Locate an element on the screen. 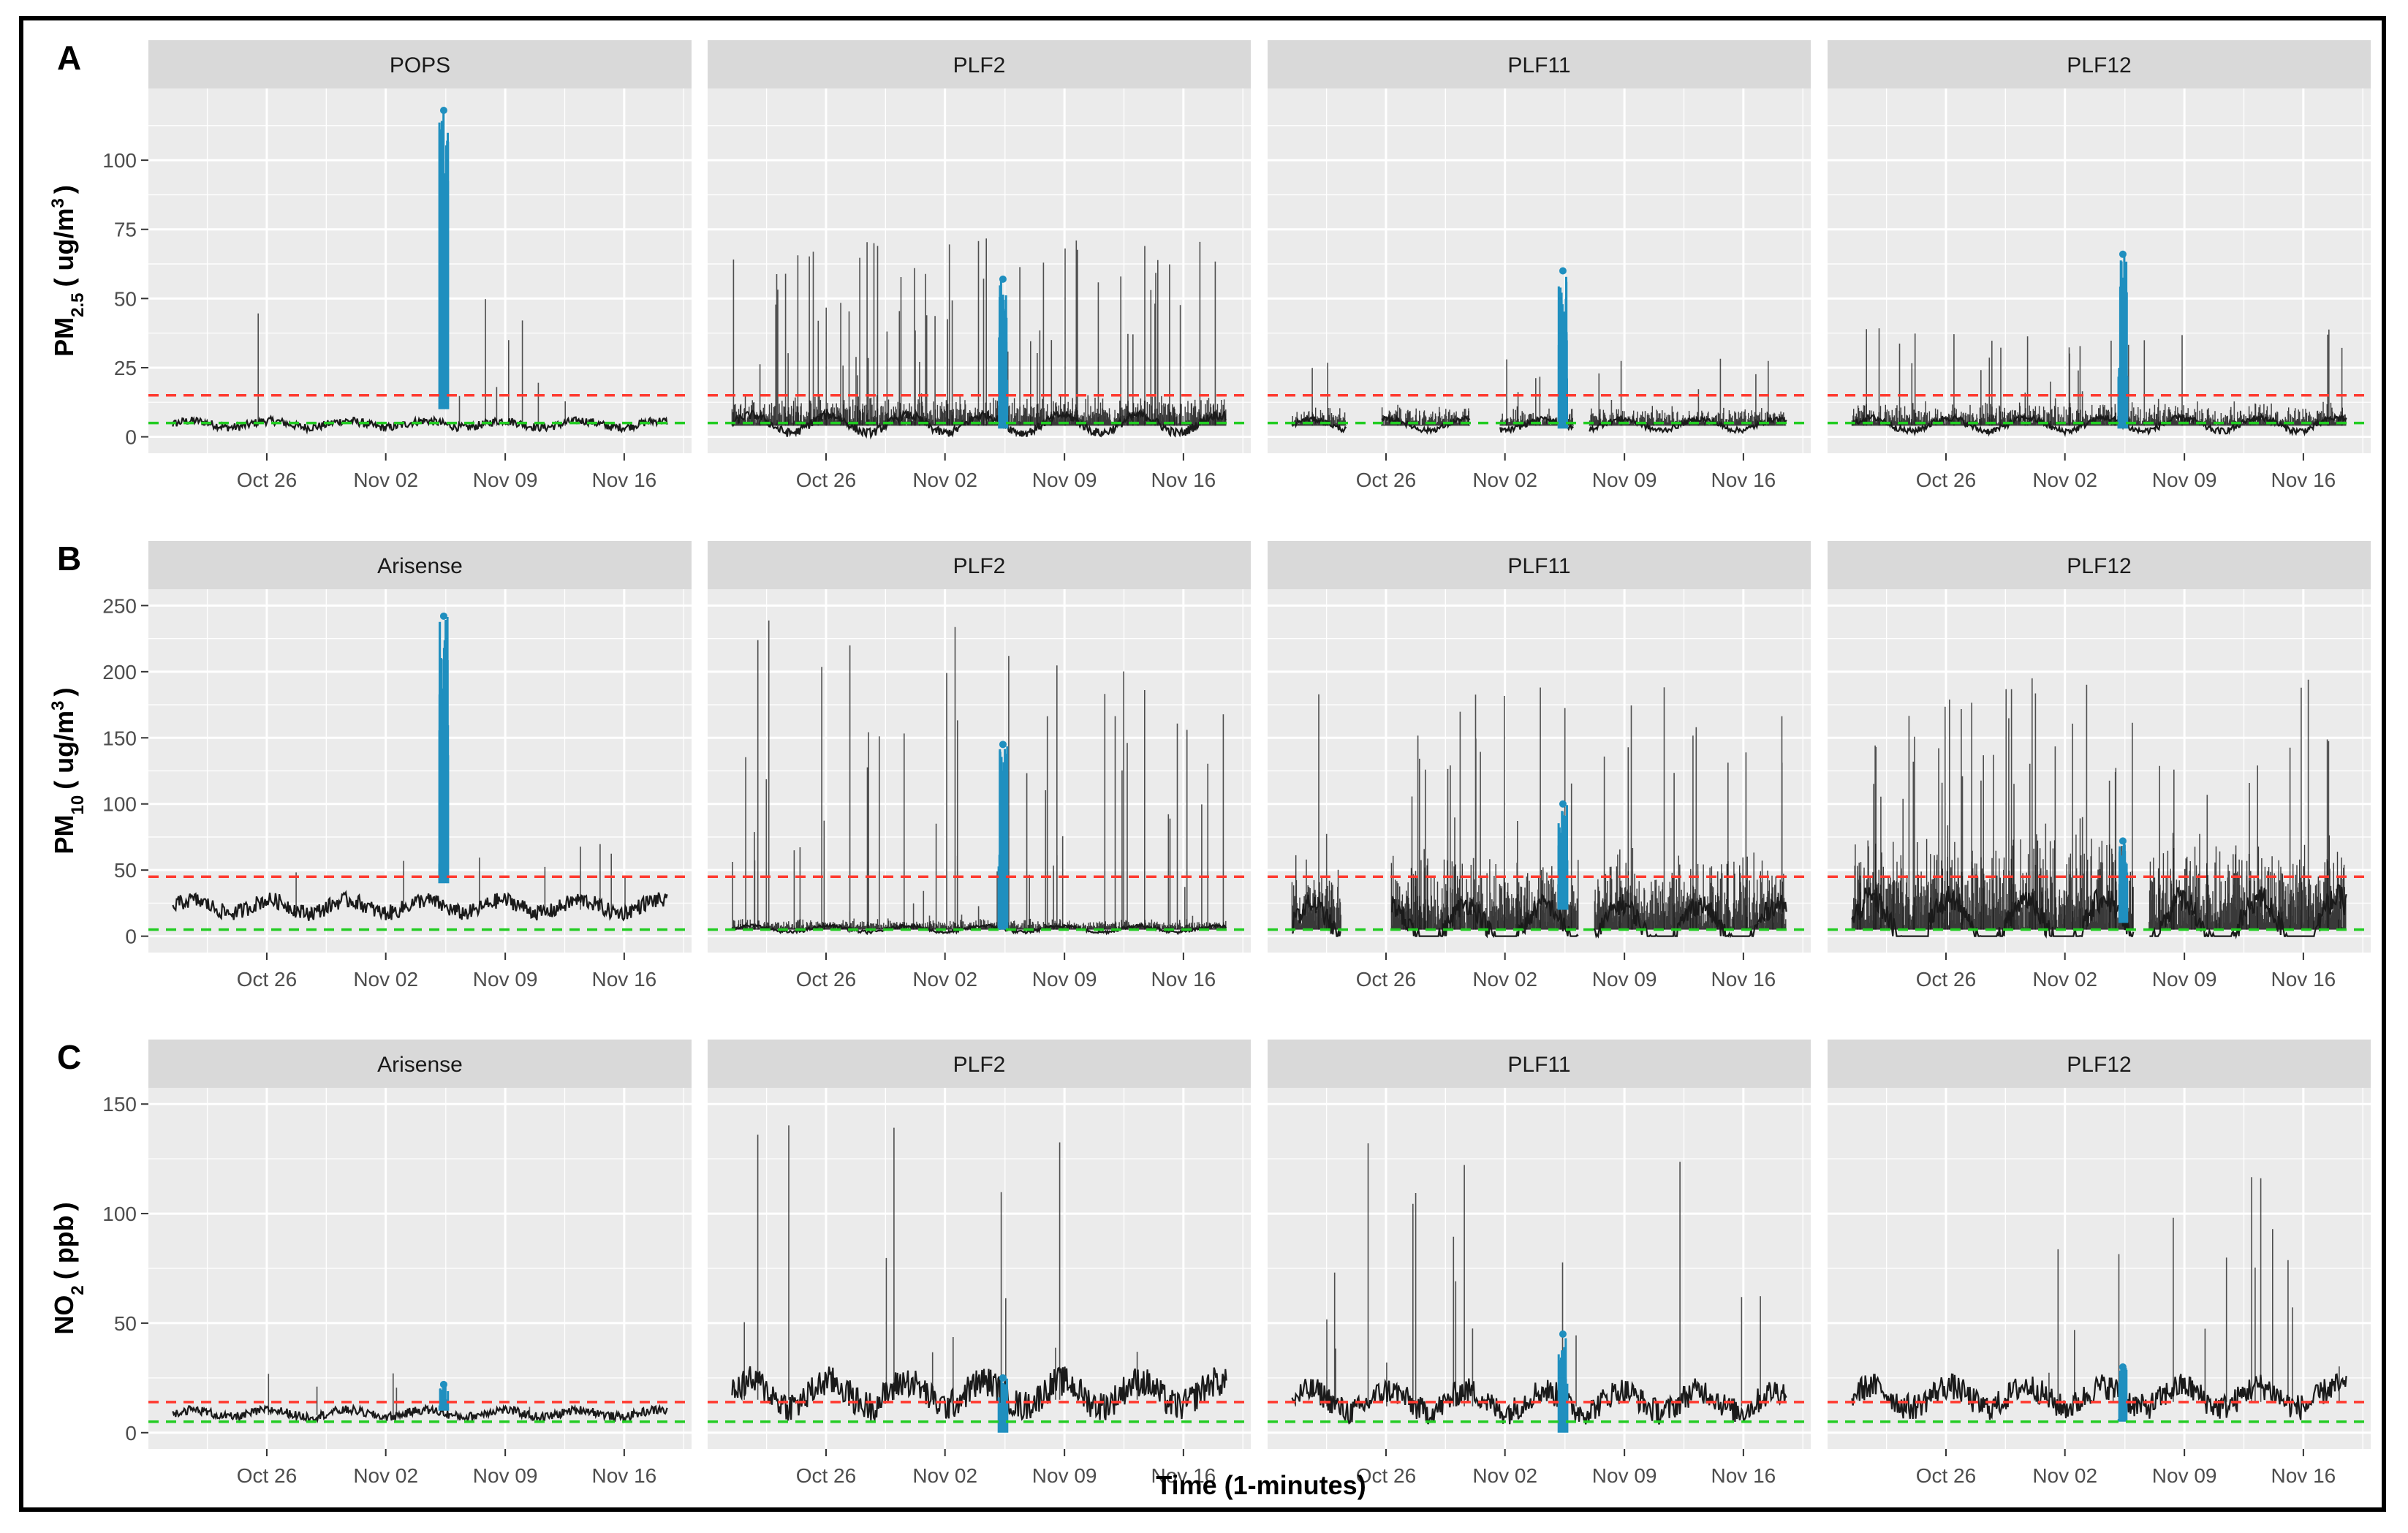 The image size is (2408, 1533). y-axis-label-a: PM2.5( ug/m3) is located at coordinates (68, 271).